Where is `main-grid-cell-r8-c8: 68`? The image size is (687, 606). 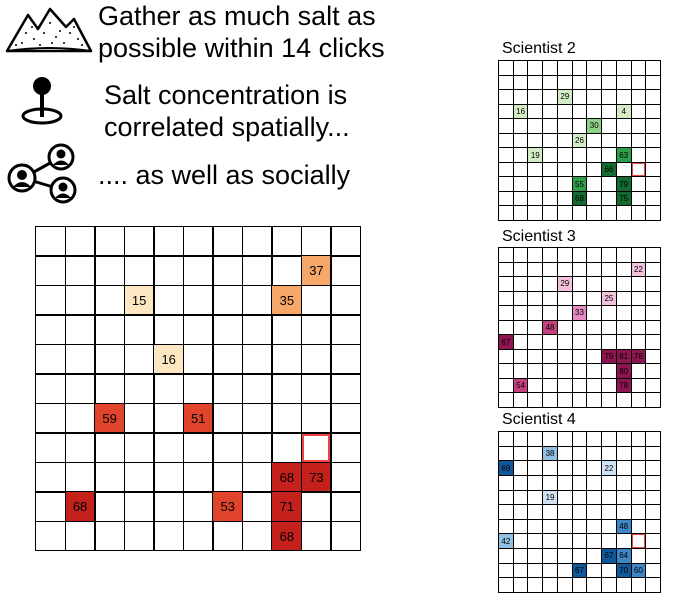 main-grid-cell-r8-c8: 68 is located at coordinates (287, 477).